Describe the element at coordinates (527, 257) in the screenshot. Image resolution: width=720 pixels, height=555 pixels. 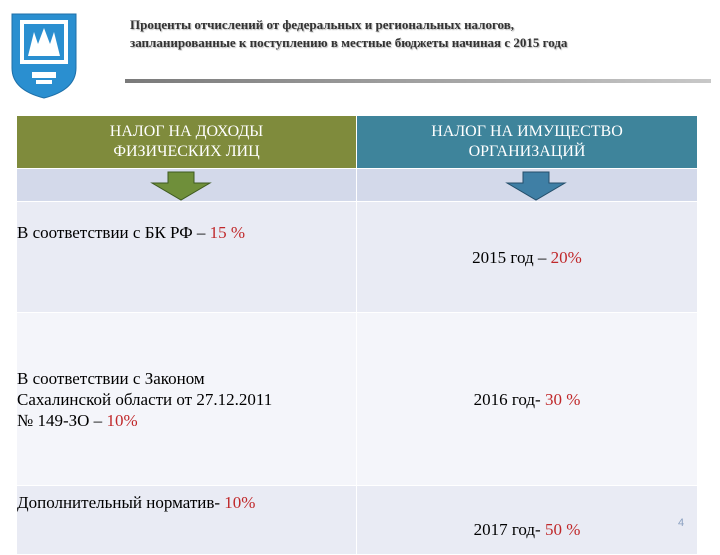
I see `row1-right-cell: 2015 год – 20%` at that location.